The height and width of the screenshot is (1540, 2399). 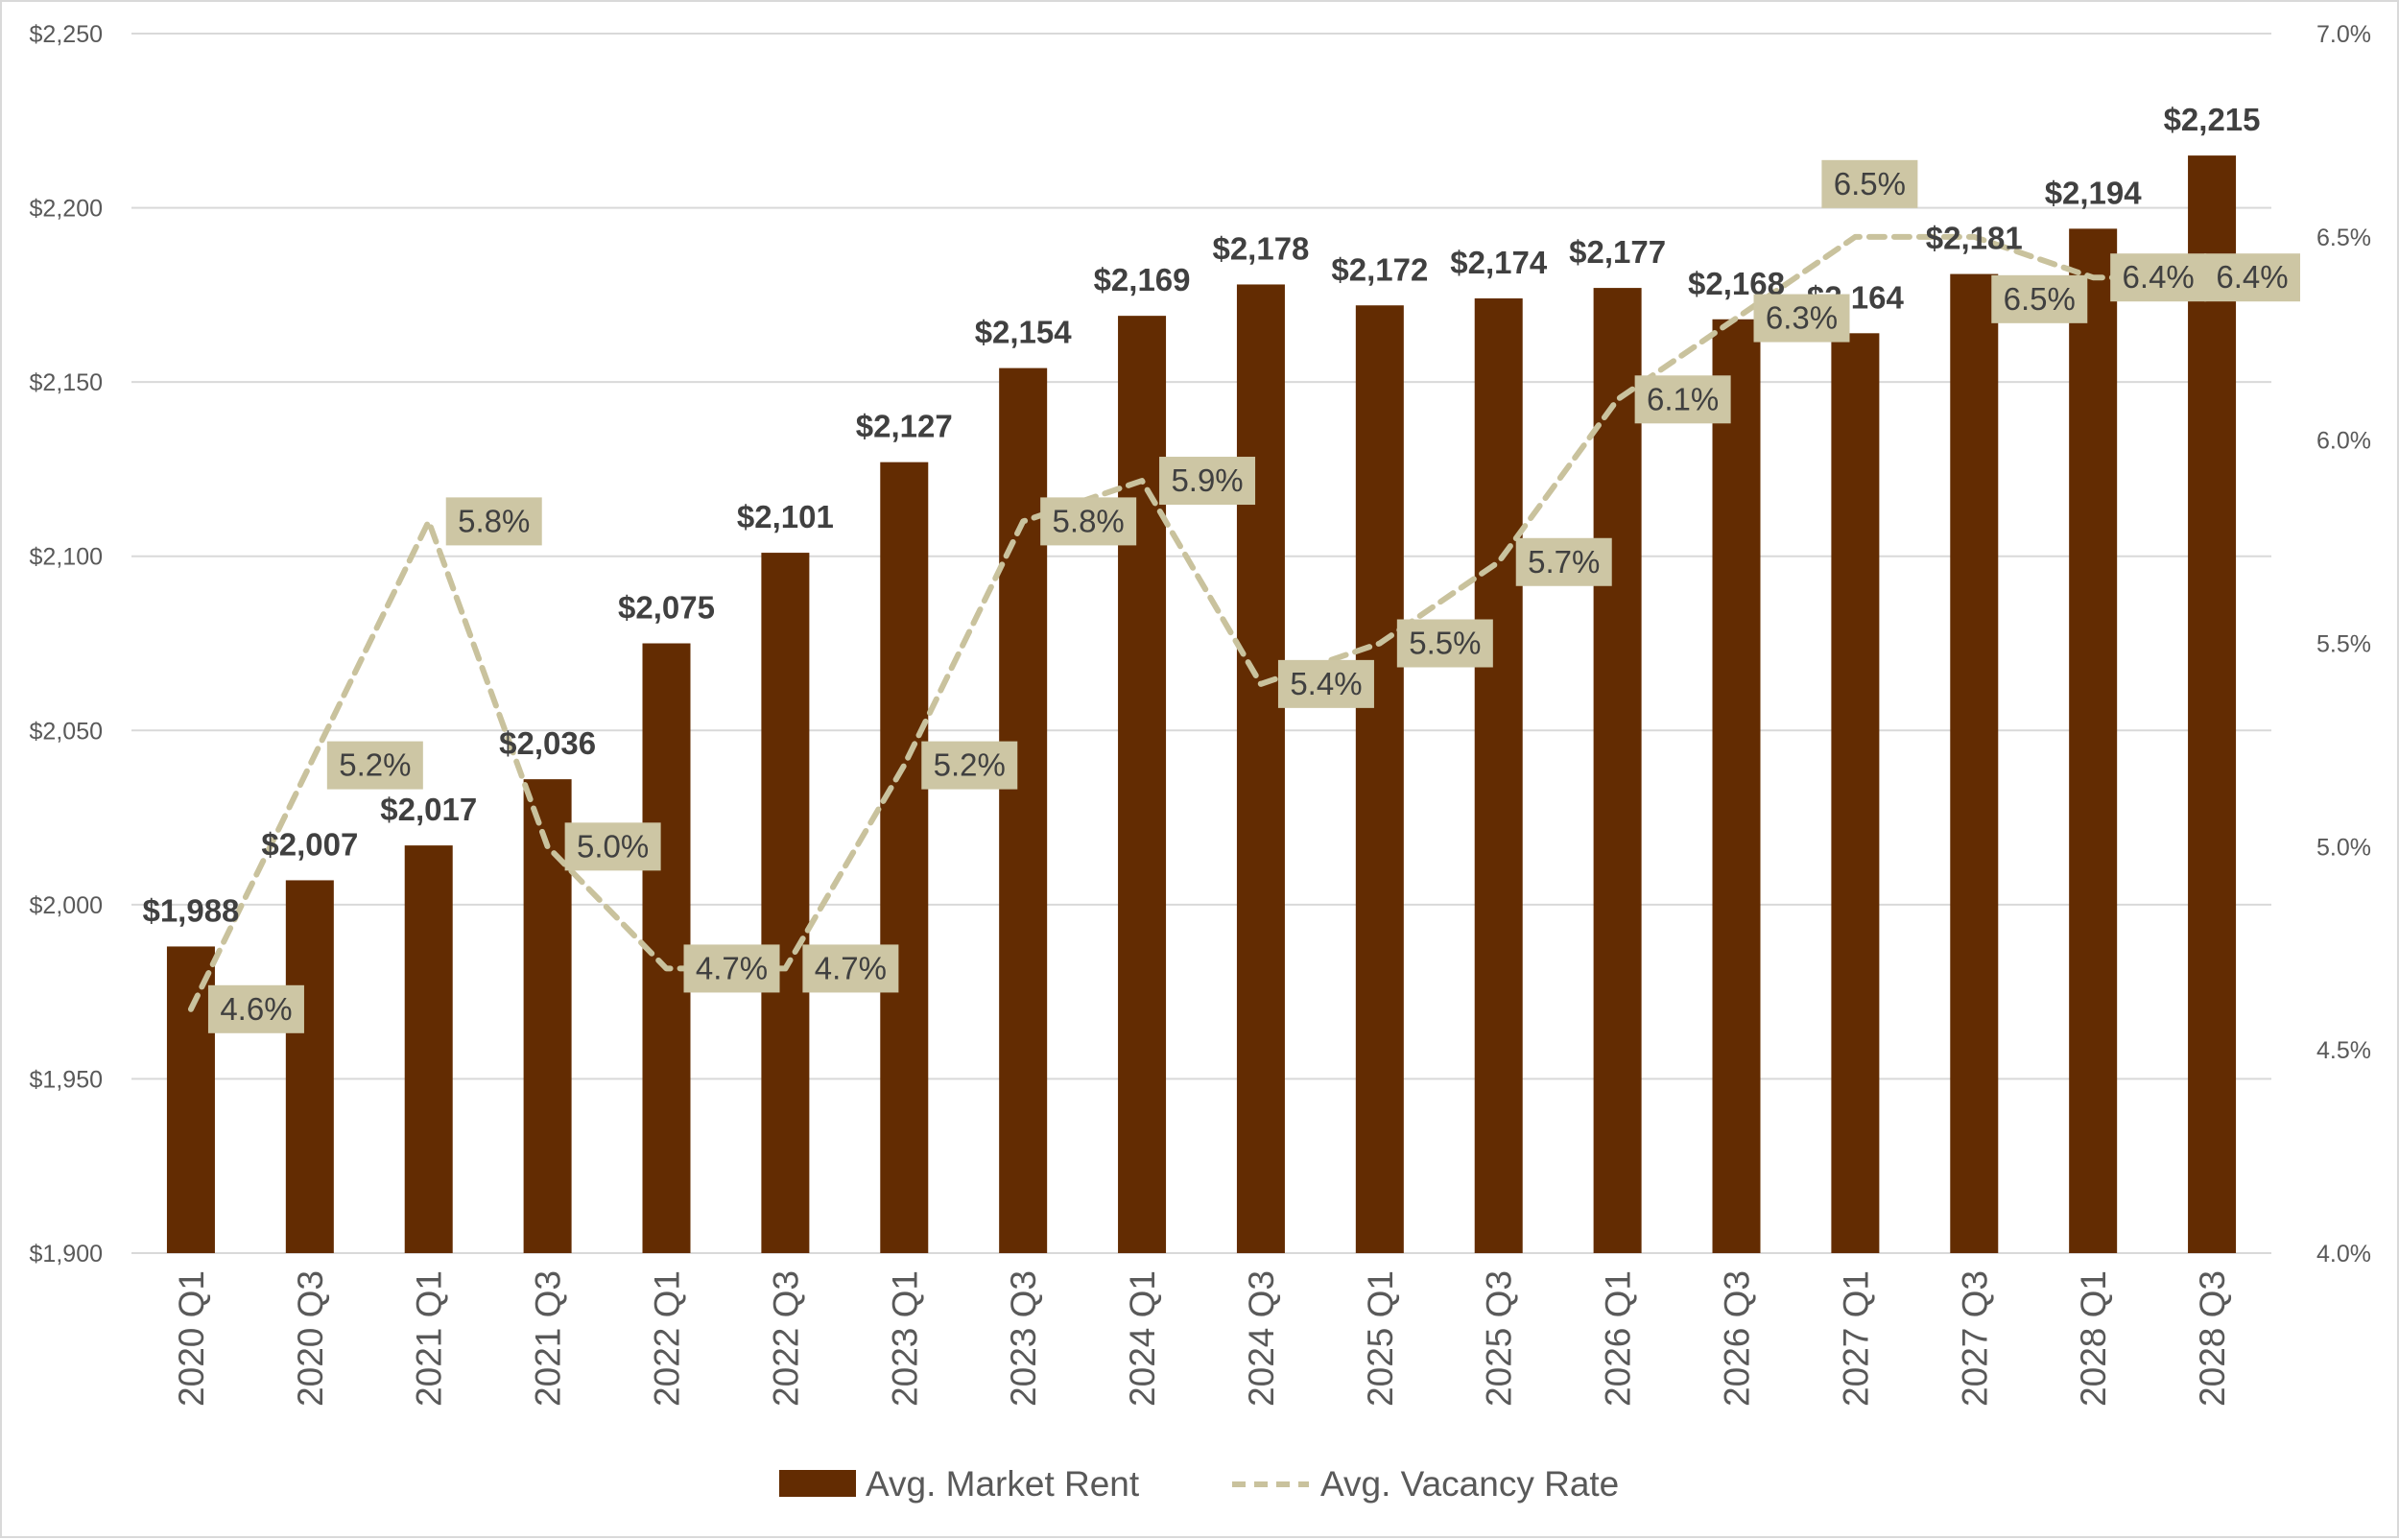 I want to click on x-tick-label: 2027 Q3, so click(x=1975, y=1338).